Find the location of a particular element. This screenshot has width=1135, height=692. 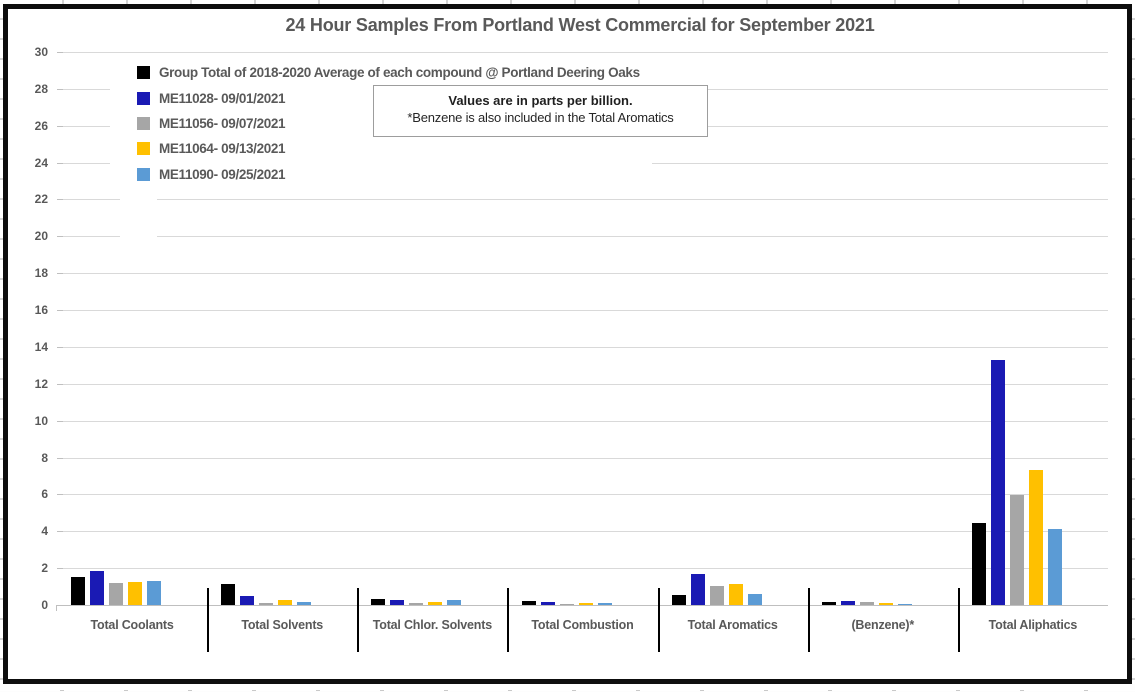

x-axis-category-label: Total Coolants is located at coordinates (132, 625).